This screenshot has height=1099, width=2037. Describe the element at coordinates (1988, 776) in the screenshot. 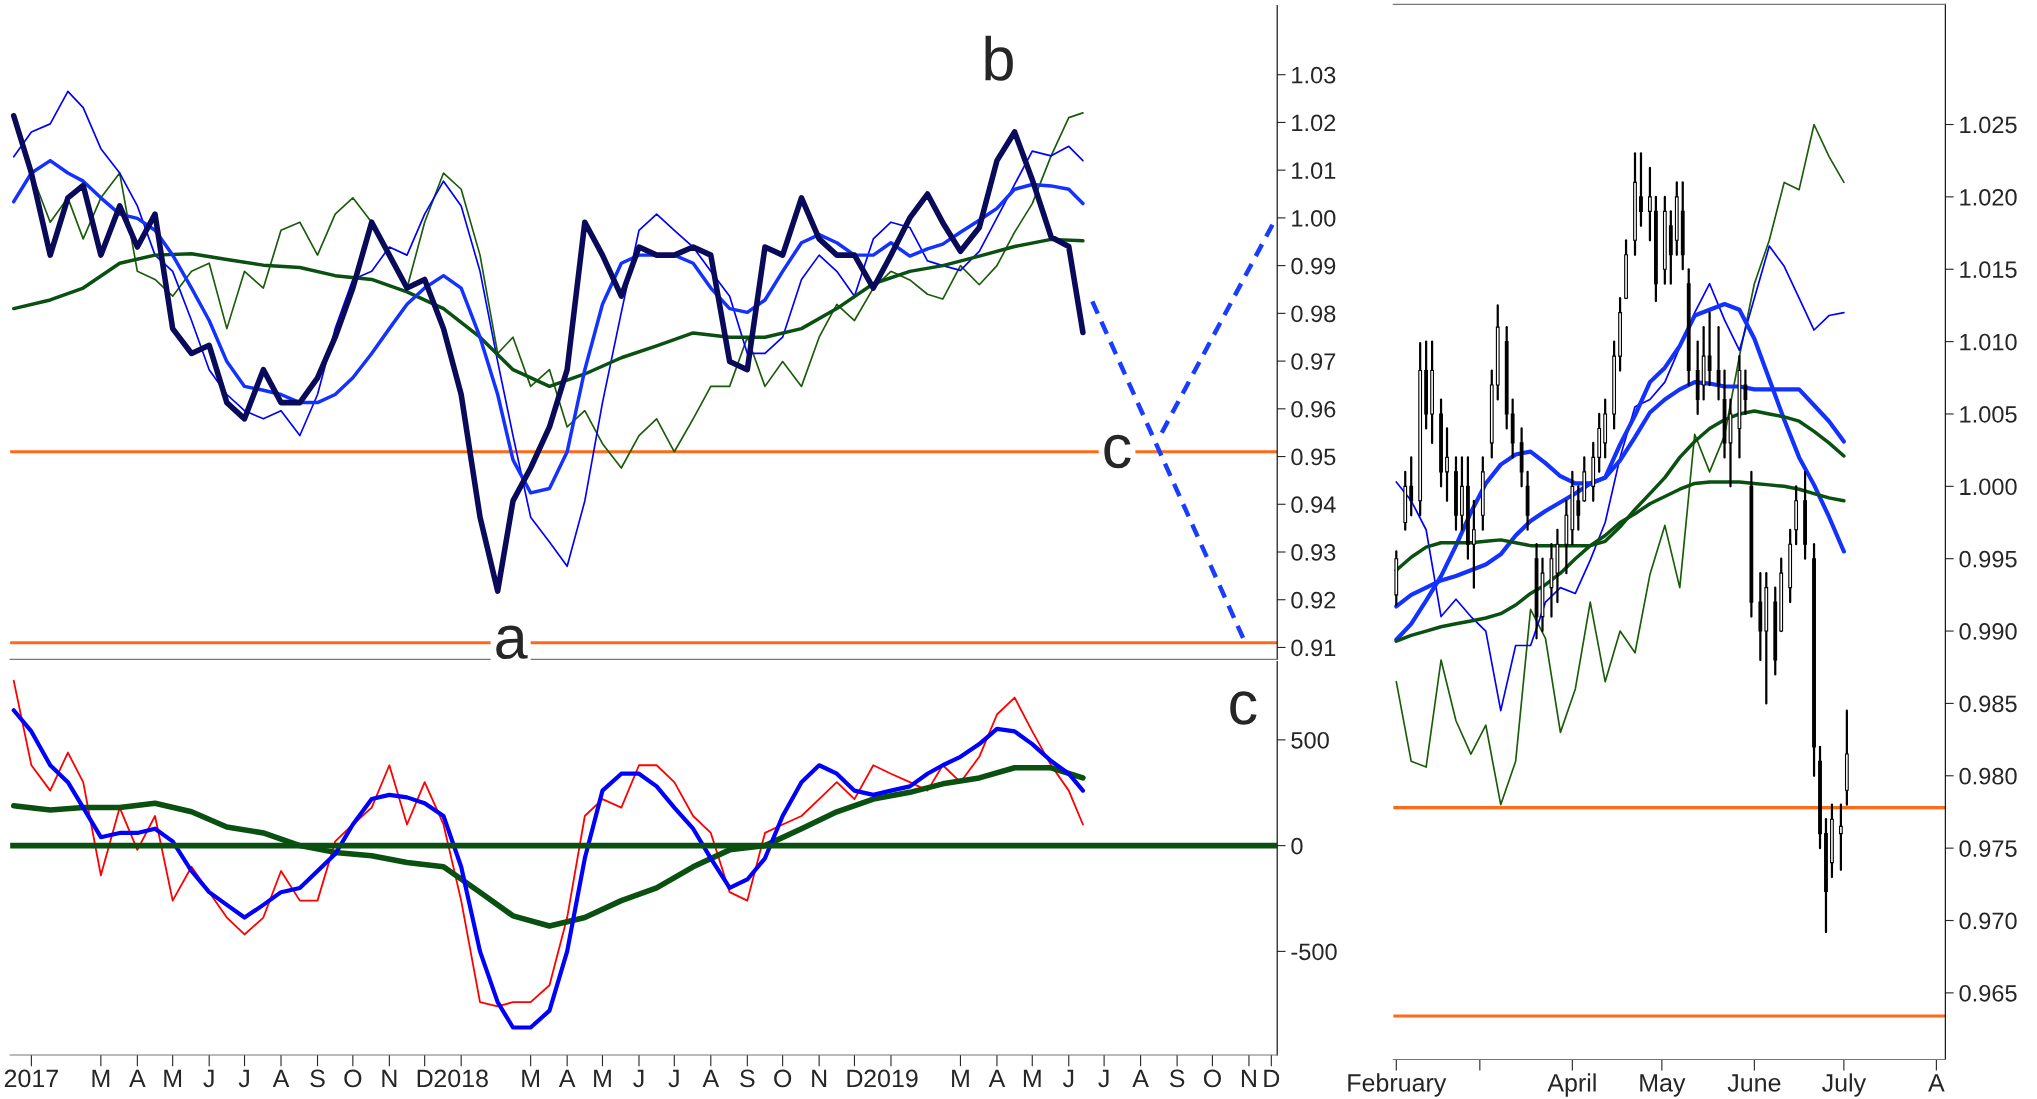

I see `y-tick-label: 0.980` at that location.